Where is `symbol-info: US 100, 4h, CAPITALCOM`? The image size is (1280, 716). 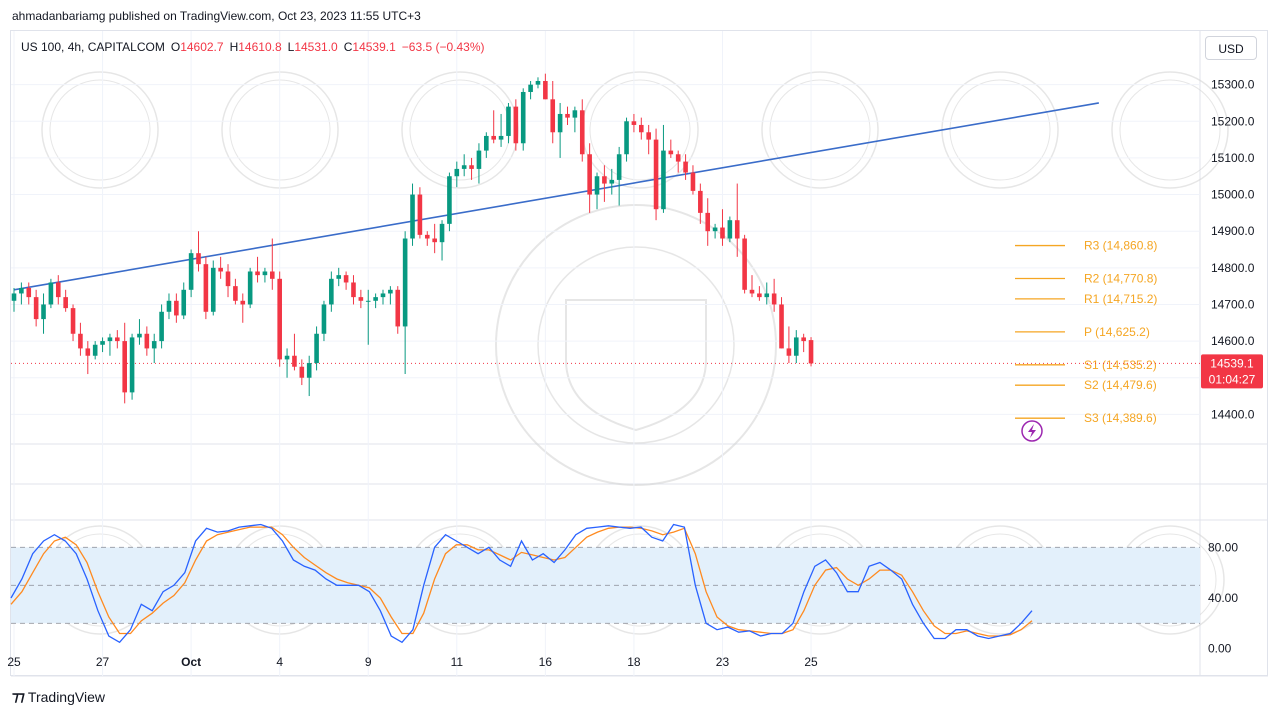 symbol-info: US 100, 4h, CAPITALCOM is located at coordinates (93, 47).